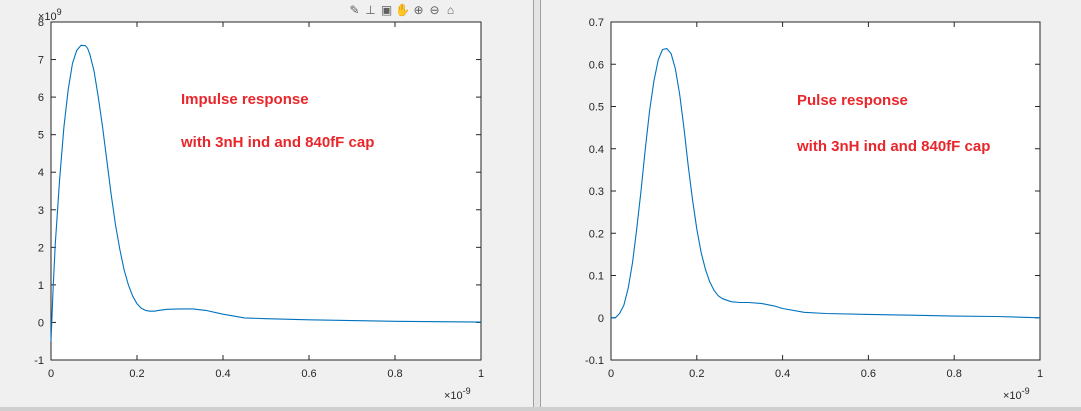  I want to click on axes-toolbar: ✎ ⊥ ▣ ✋ ⊕ ⊖ ⌂, so click(402, 11).